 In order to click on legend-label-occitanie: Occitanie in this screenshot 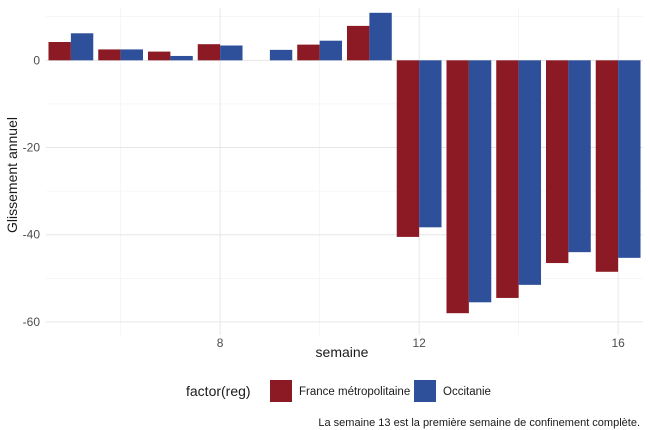, I will do `click(467, 392)`.